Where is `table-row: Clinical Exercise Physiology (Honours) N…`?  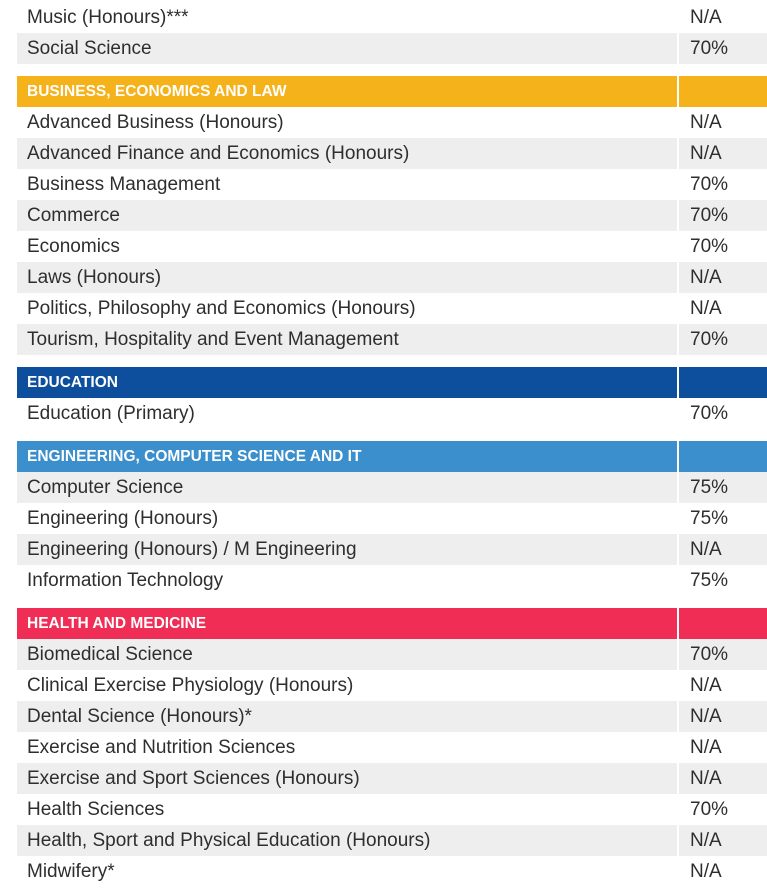 table-row: Clinical Exercise Physiology (Honours) N… is located at coordinates (392, 685).